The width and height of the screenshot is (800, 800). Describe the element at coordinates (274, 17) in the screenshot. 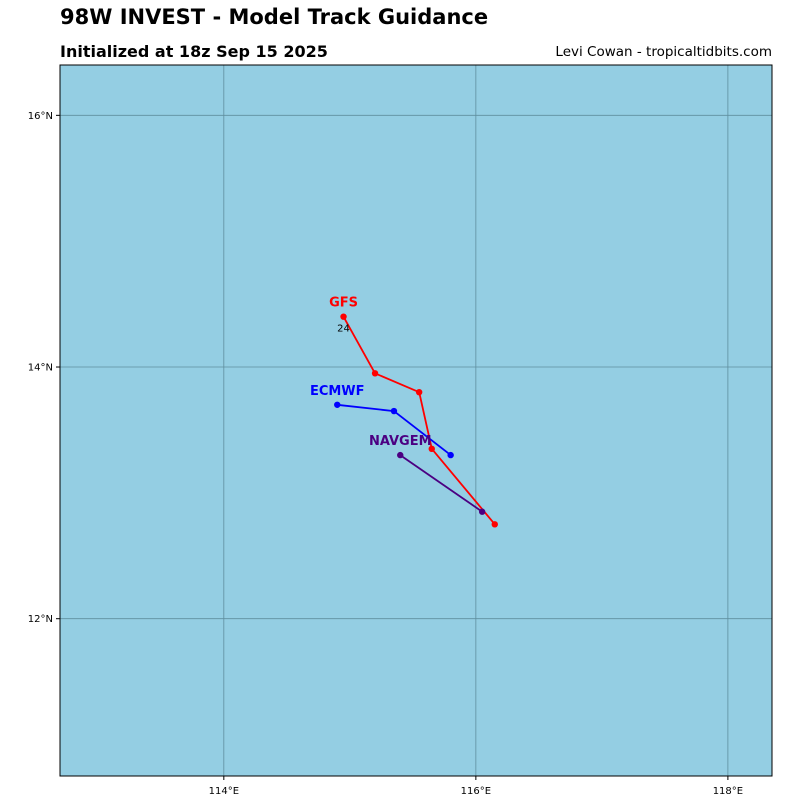

I see `map-title: 98W INVEST - Model Track Guidance` at that location.